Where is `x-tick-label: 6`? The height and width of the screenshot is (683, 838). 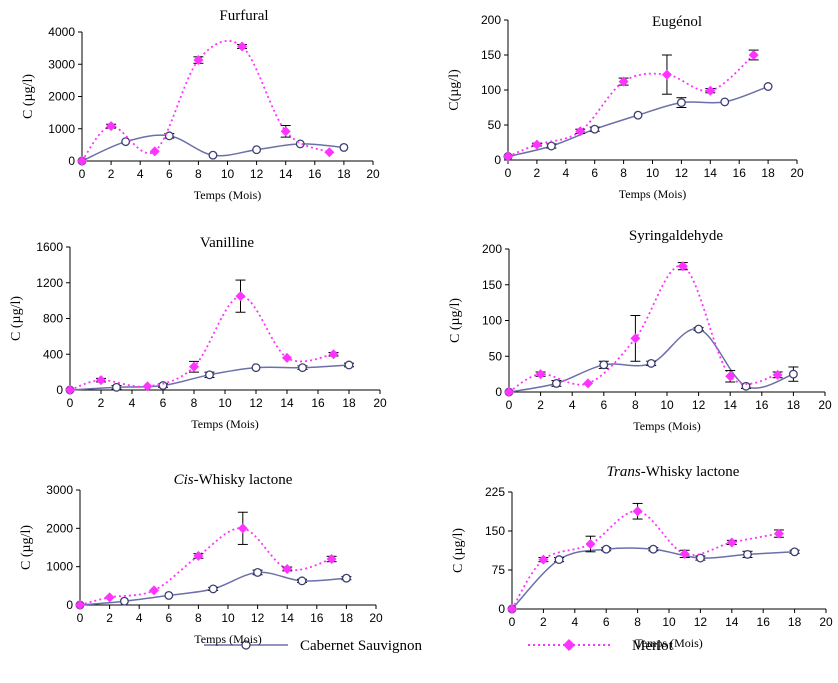 x-tick-label: 6 is located at coordinates (606, 622).